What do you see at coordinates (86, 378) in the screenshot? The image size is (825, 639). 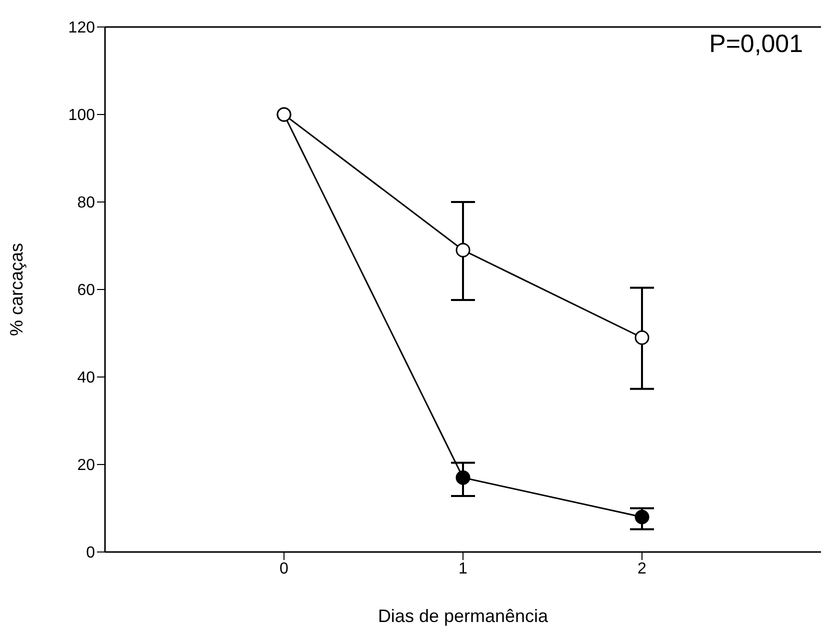 I see `y-tick-label: 40` at bounding box center [86, 378].